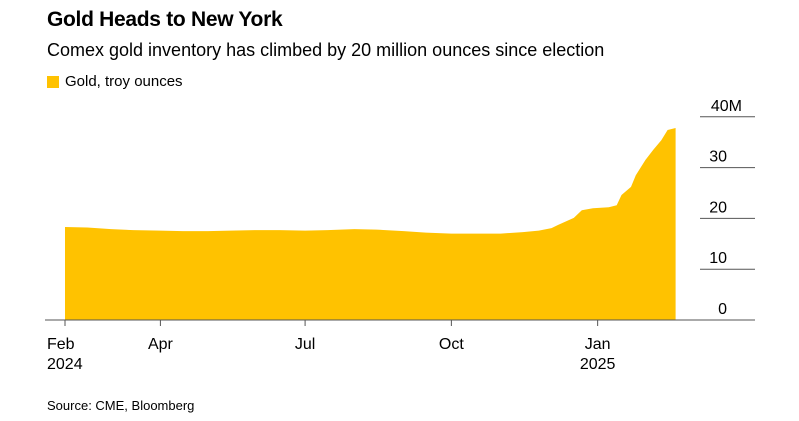 This screenshot has height=421, width=799. Describe the element at coordinates (124, 81) in the screenshot. I see `legend-label: Gold, troy ounces` at that location.